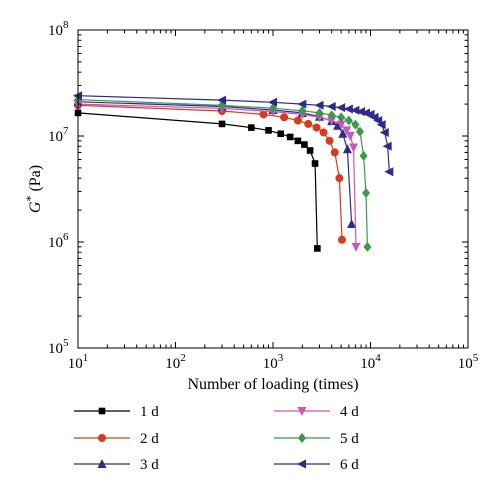 The height and width of the screenshot is (484, 500). I want to click on x-tick-label: 10⁴, so click(370, 362).